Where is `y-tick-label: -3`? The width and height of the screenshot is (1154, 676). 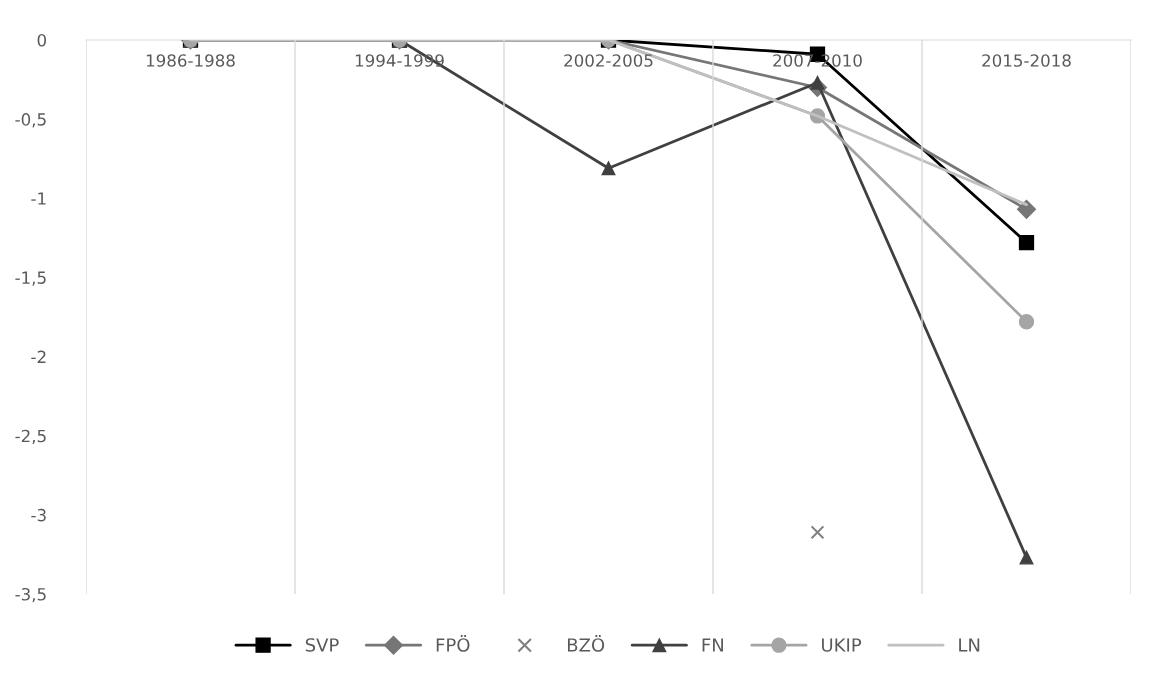 y-tick-label: -3 is located at coordinates (38, 515).